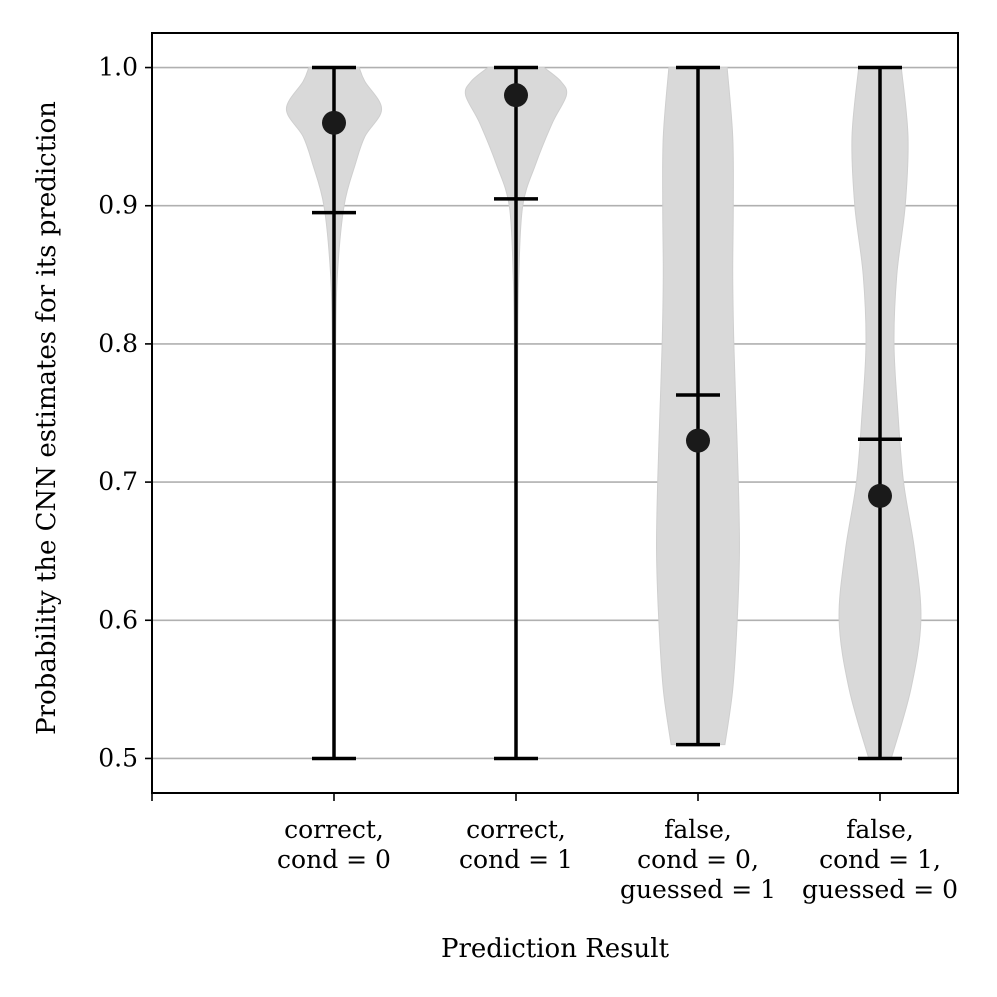 The width and height of the screenshot is (997, 997). Describe the element at coordinates (118, 619) in the screenshot. I see `y-tick-label: 0.6` at that location.